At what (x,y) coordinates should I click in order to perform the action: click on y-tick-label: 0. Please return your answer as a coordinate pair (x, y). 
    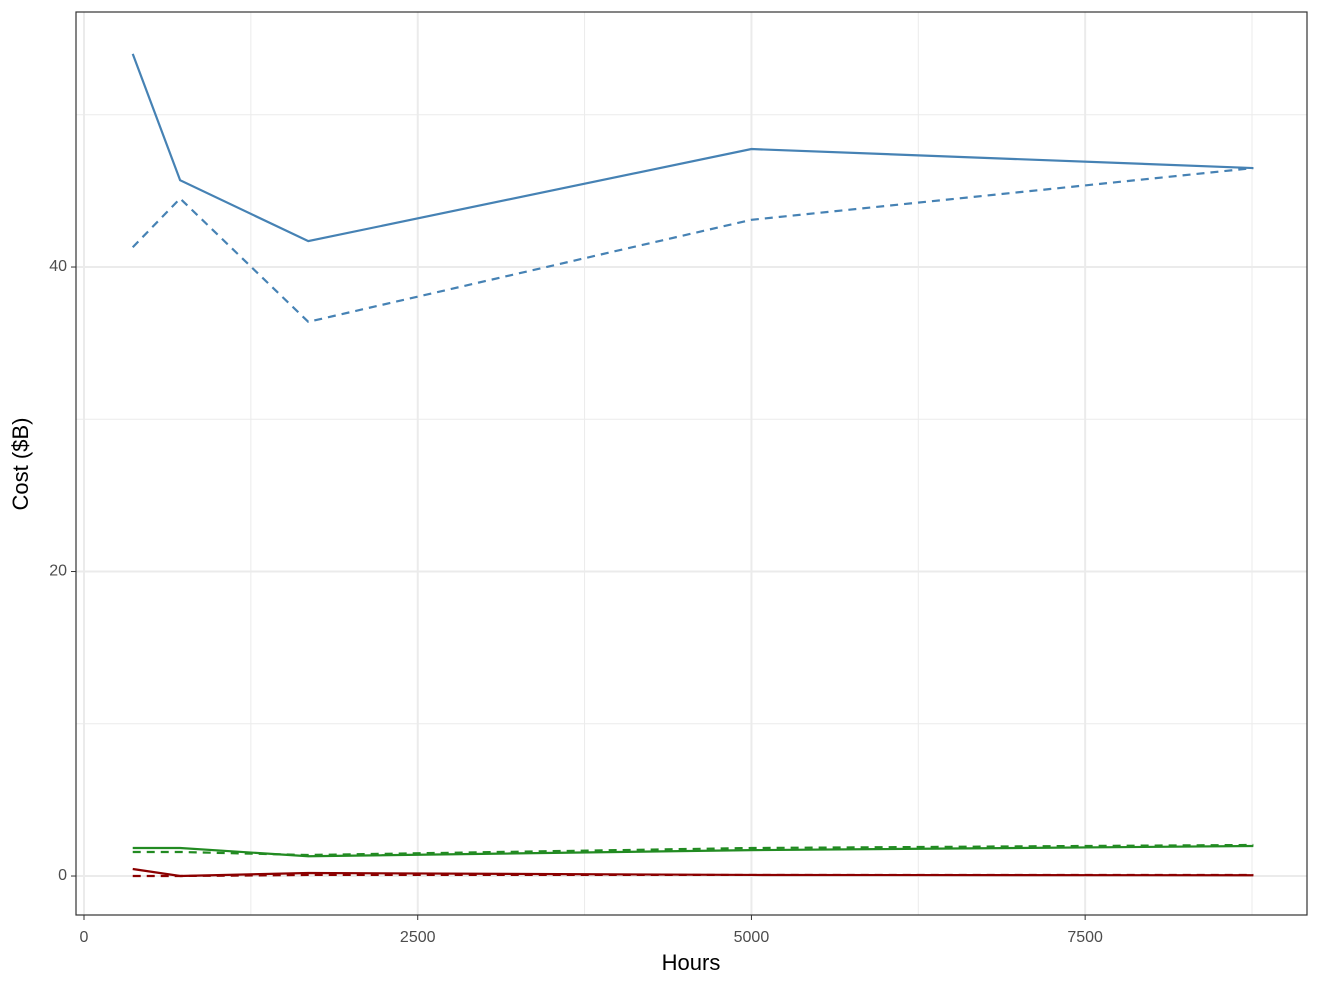
    Looking at the image, I should click on (62, 875).